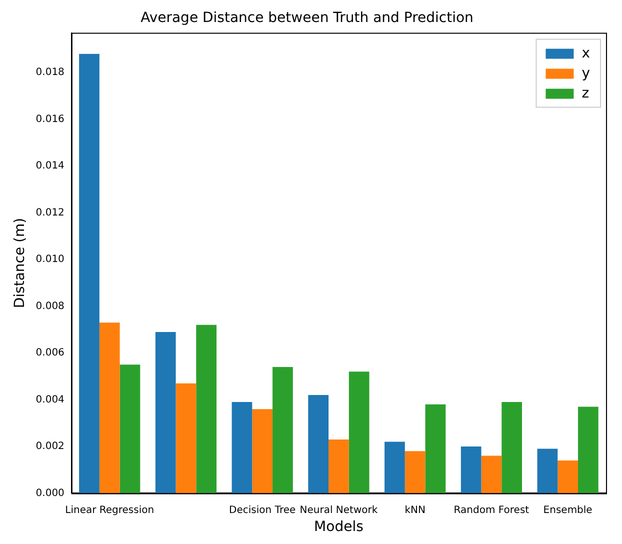 The height and width of the screenshot is (544, 622). Describe the element at coordinates (50, 119) in the screenshot. I see `y-tick-label: 0.016` at that location.